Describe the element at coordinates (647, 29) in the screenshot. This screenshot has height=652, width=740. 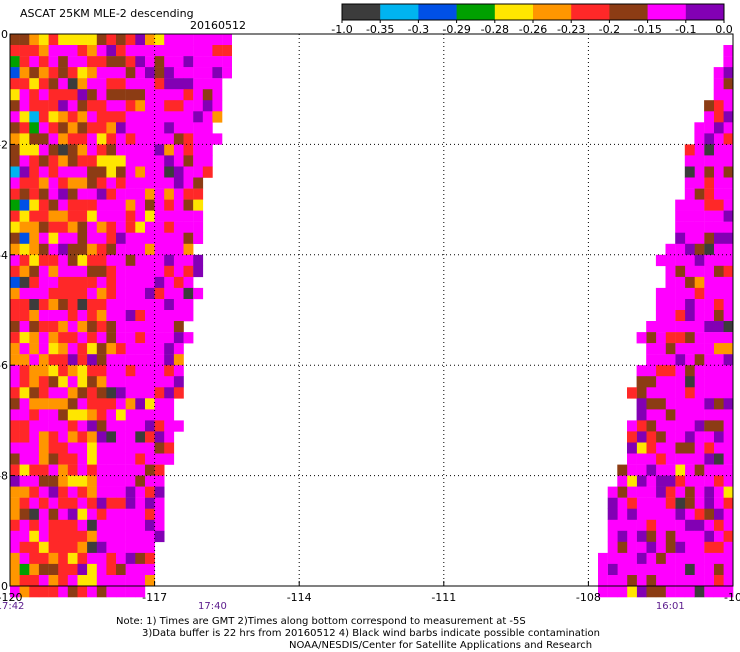
I see `colorbar-tick-label: -0.15` at that location.